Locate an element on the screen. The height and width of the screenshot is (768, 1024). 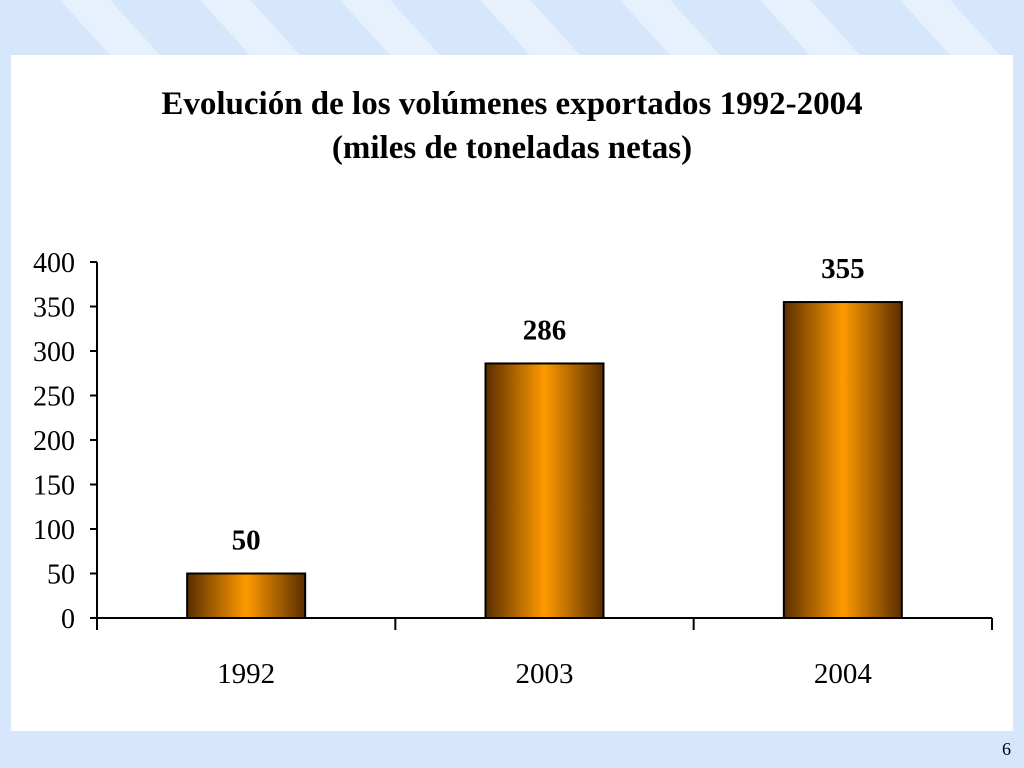
y-tick-label: 100 is located at coordinates (54, 530).